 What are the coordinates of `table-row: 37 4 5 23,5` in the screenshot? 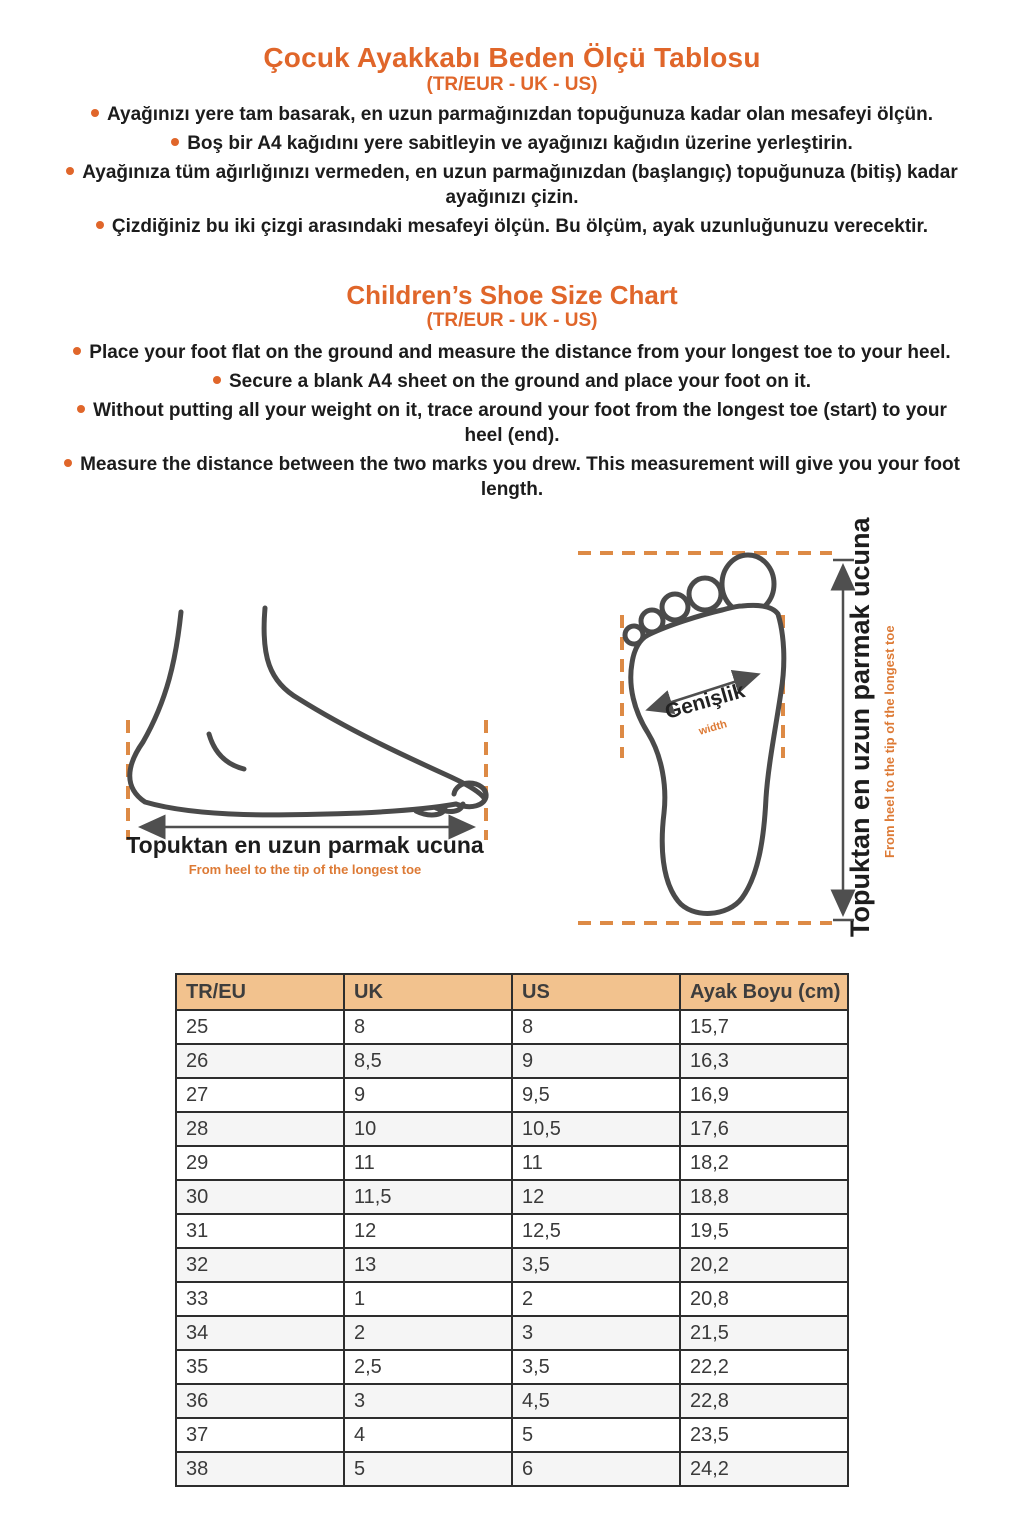 It's located at (512, 1435).